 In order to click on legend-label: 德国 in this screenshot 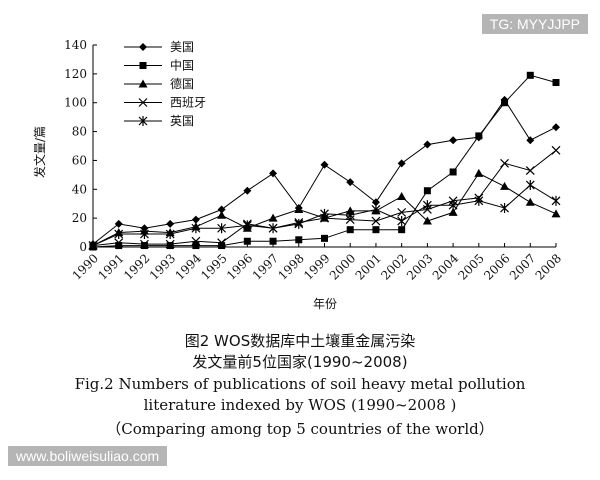, I will do `click(182, 83)`.